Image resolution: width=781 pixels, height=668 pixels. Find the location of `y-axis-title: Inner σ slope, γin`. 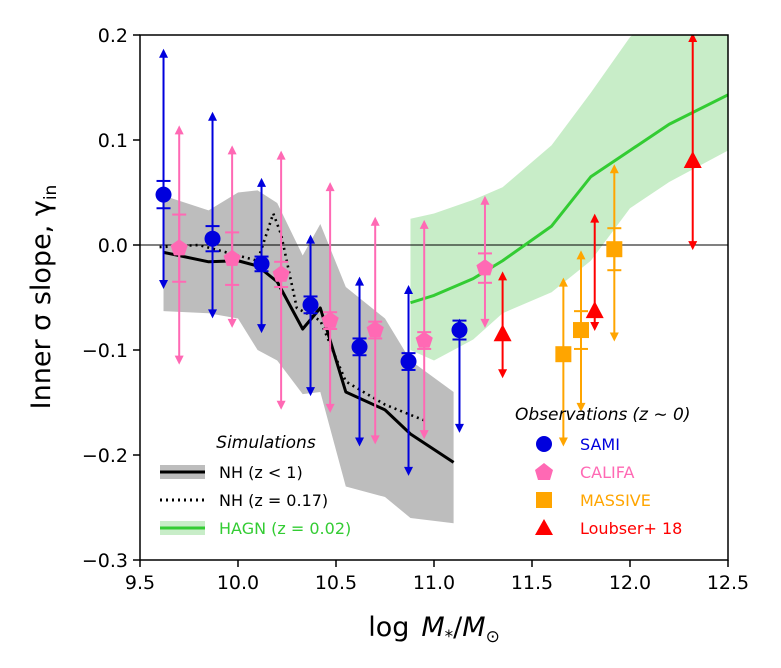

y-axis-title: Inner σ slope, γin is located at coordinates (43, 297).